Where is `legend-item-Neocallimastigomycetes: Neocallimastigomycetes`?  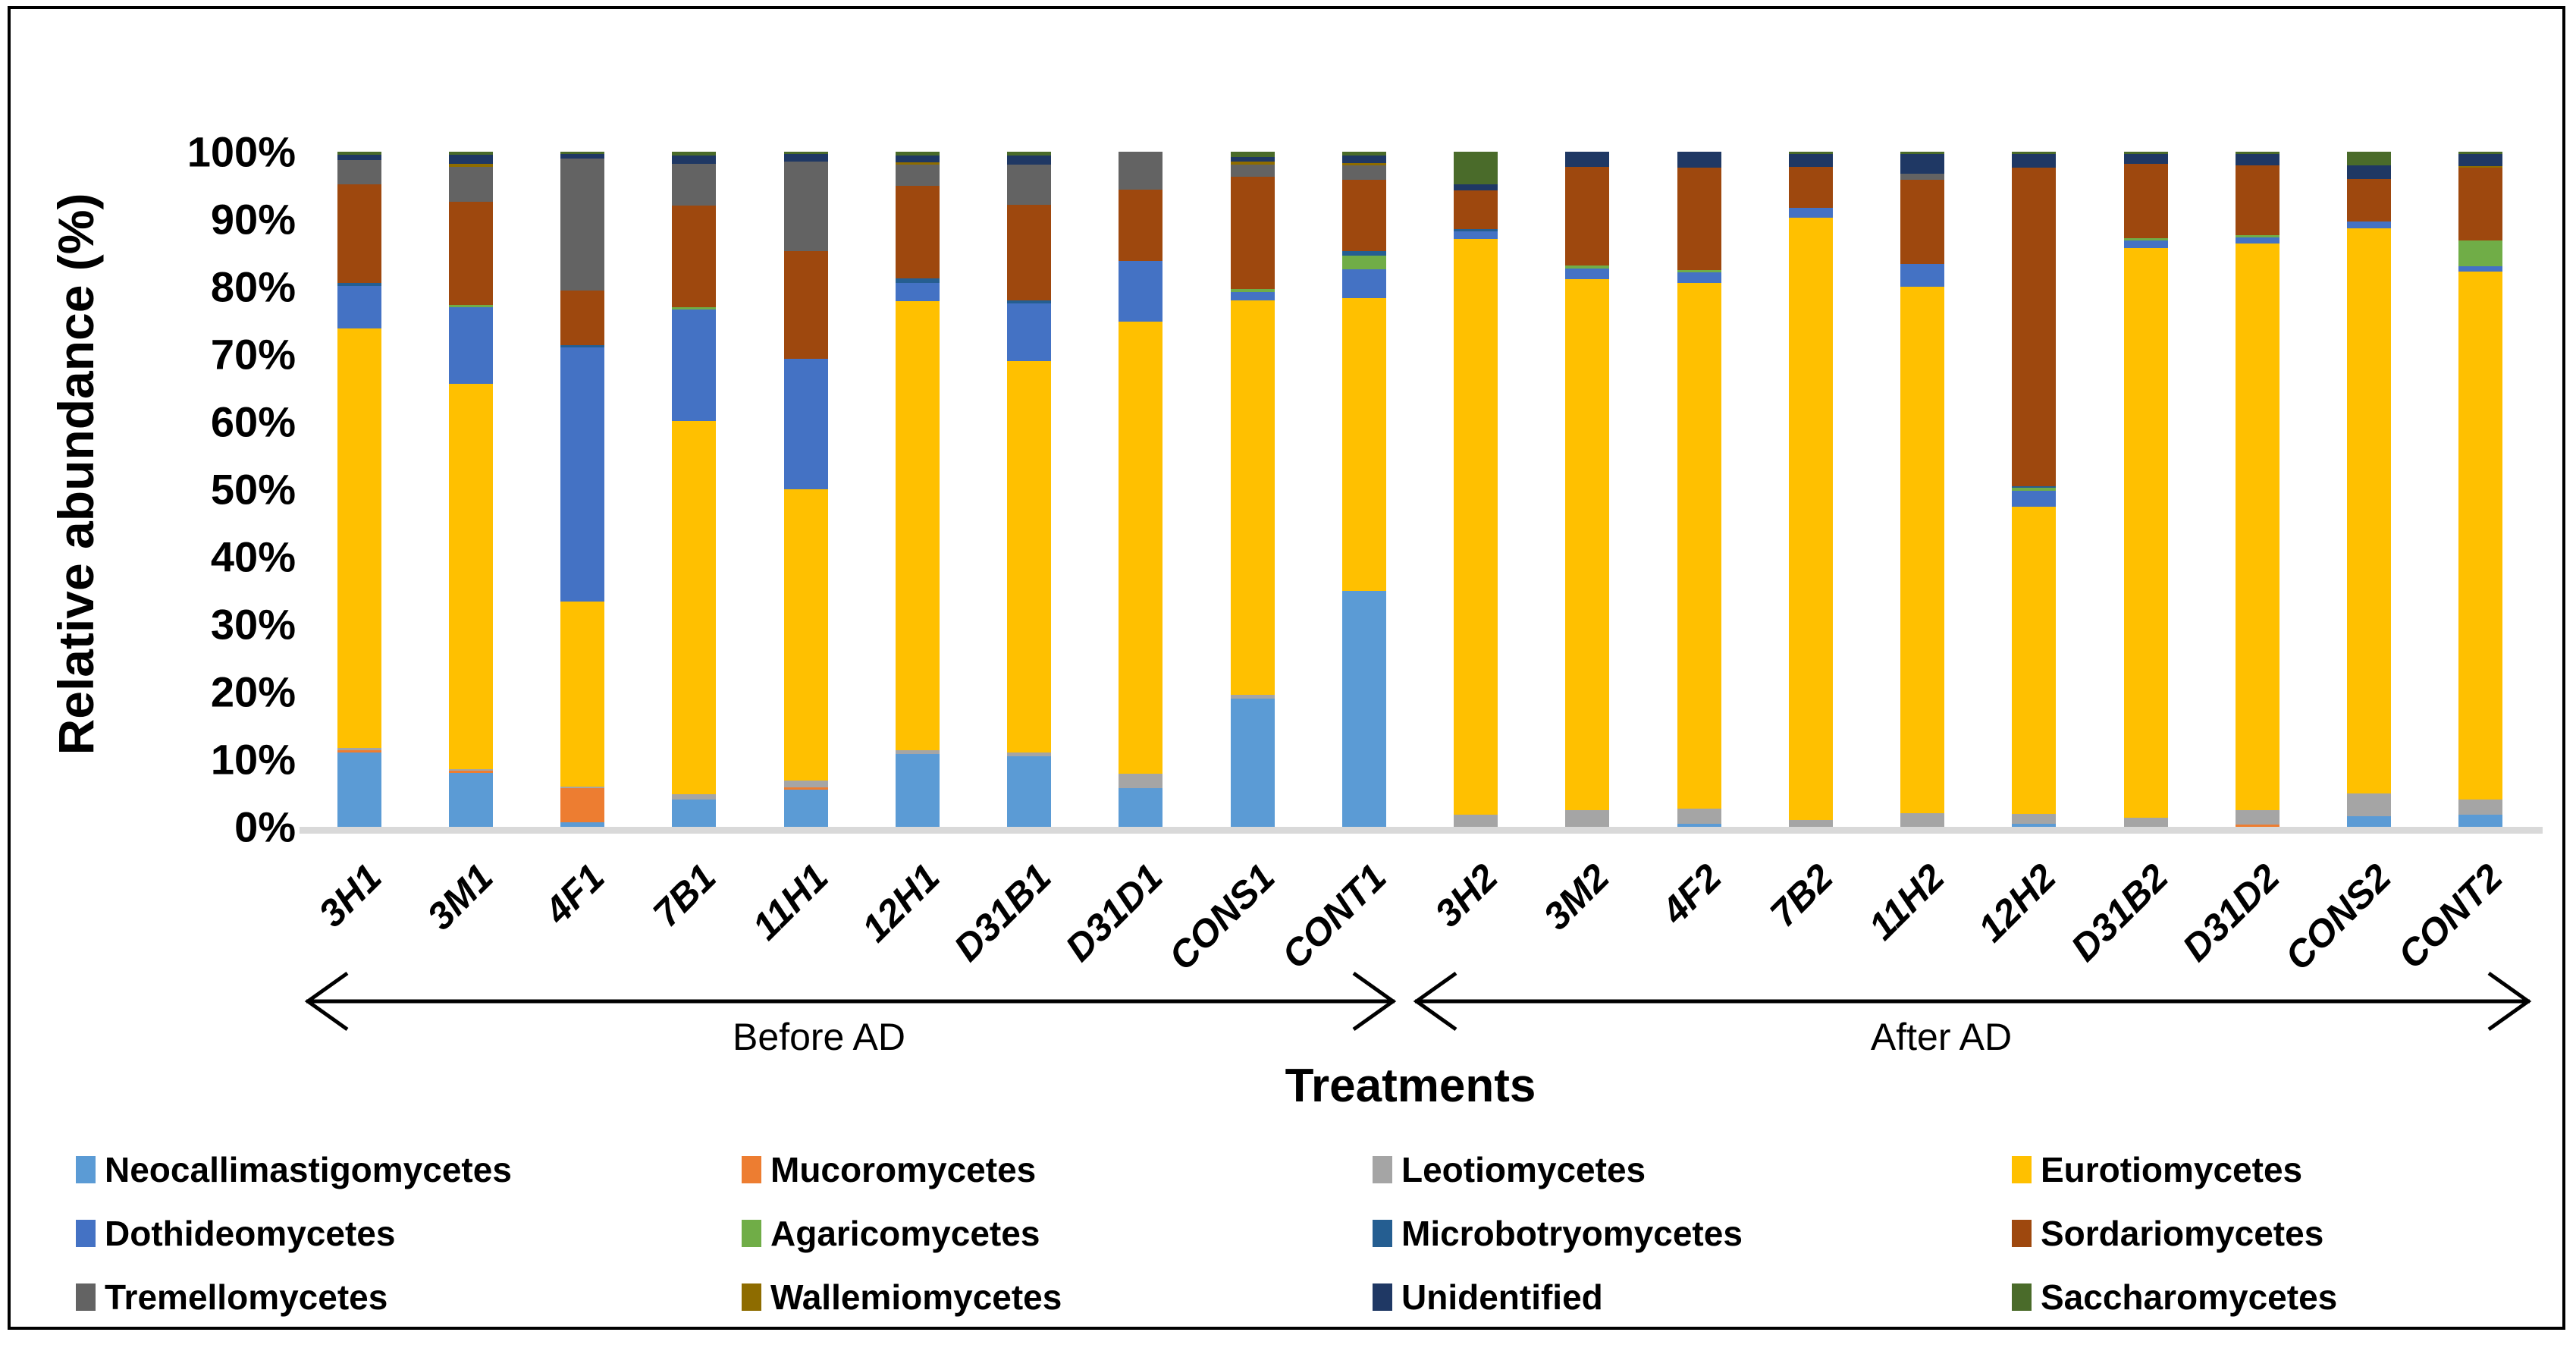
legend-item-Neocallimastigomycetes: Neocallimastigomycetes is located at coordinates (409, 1170).